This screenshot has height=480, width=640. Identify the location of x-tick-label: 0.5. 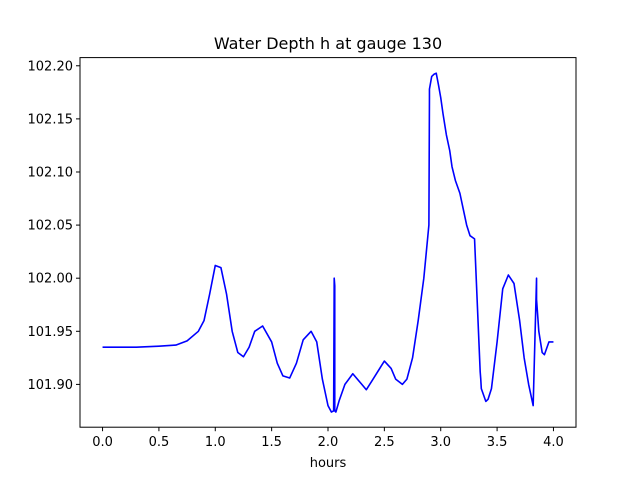
(159, 442).